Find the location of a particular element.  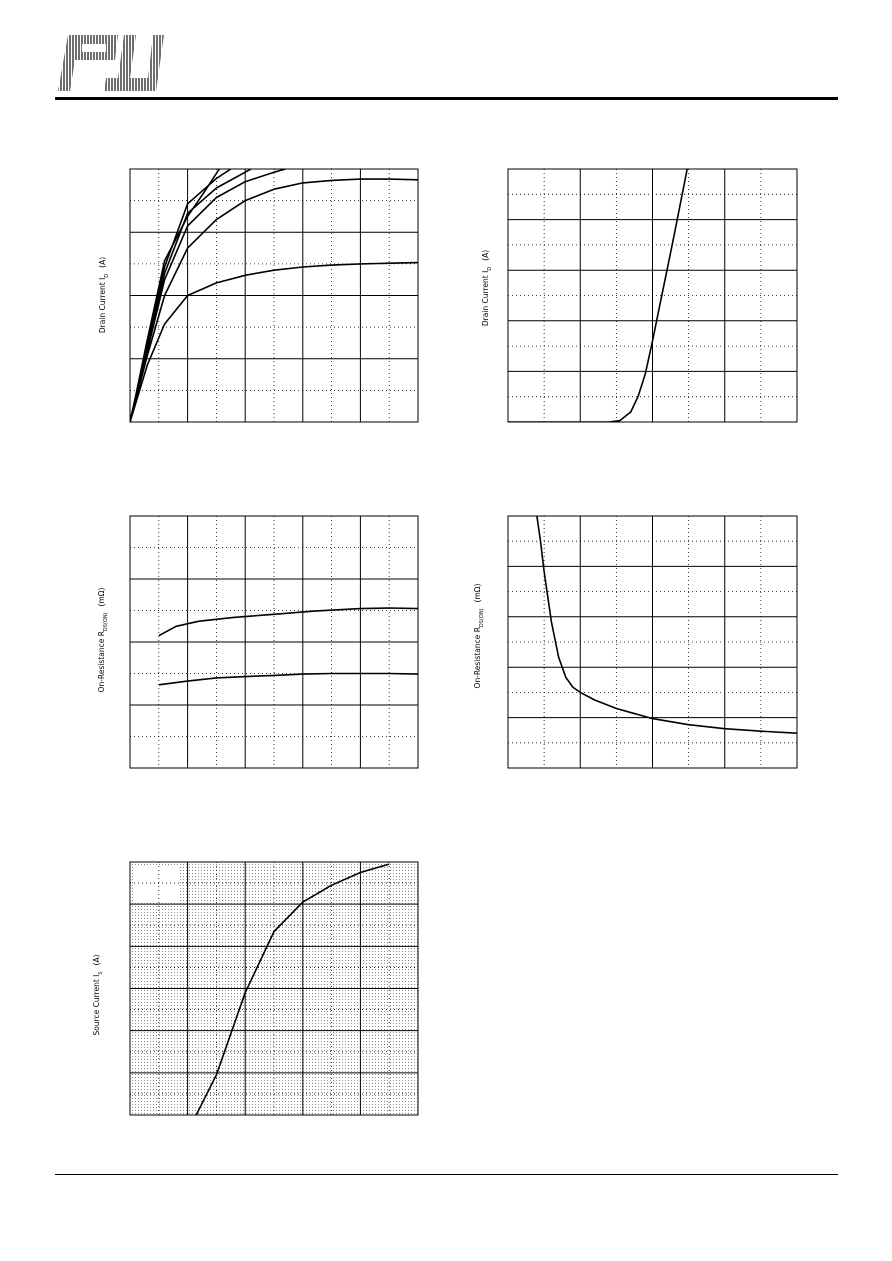

logo-letter-j is located at coordinates (134, 63).